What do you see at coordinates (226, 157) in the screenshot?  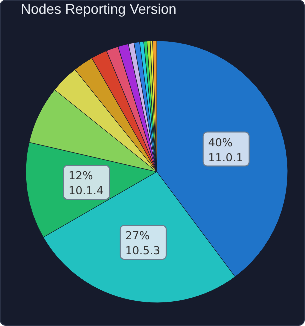 I see `slice-label: 11.0.1` at bounding box center [226, 157].